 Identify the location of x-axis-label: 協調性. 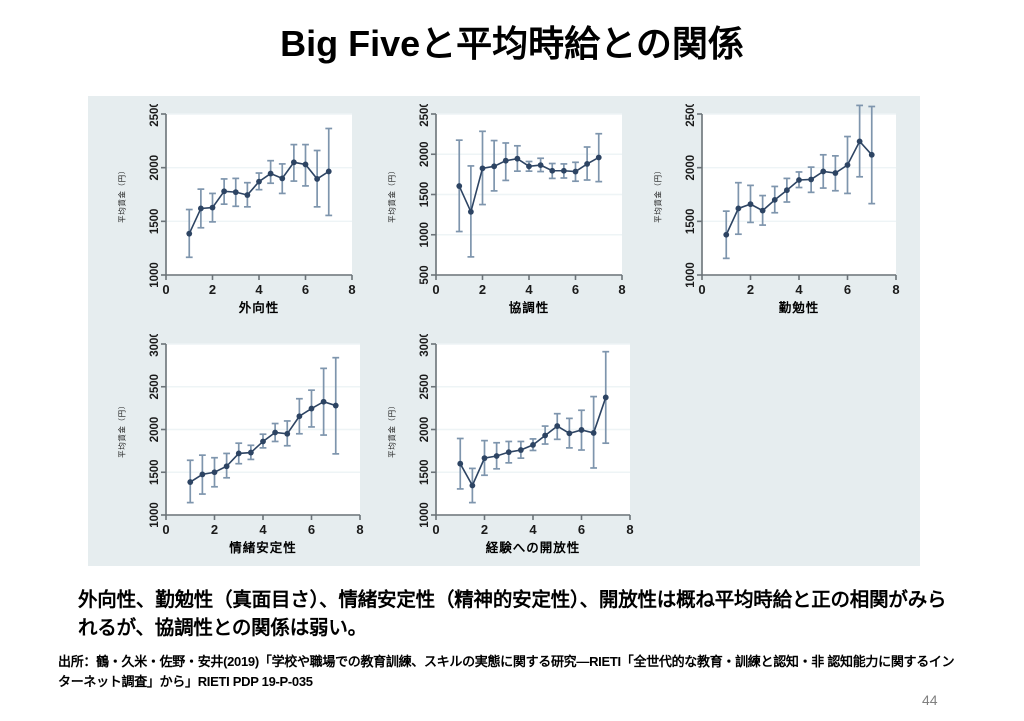
(529, 307).